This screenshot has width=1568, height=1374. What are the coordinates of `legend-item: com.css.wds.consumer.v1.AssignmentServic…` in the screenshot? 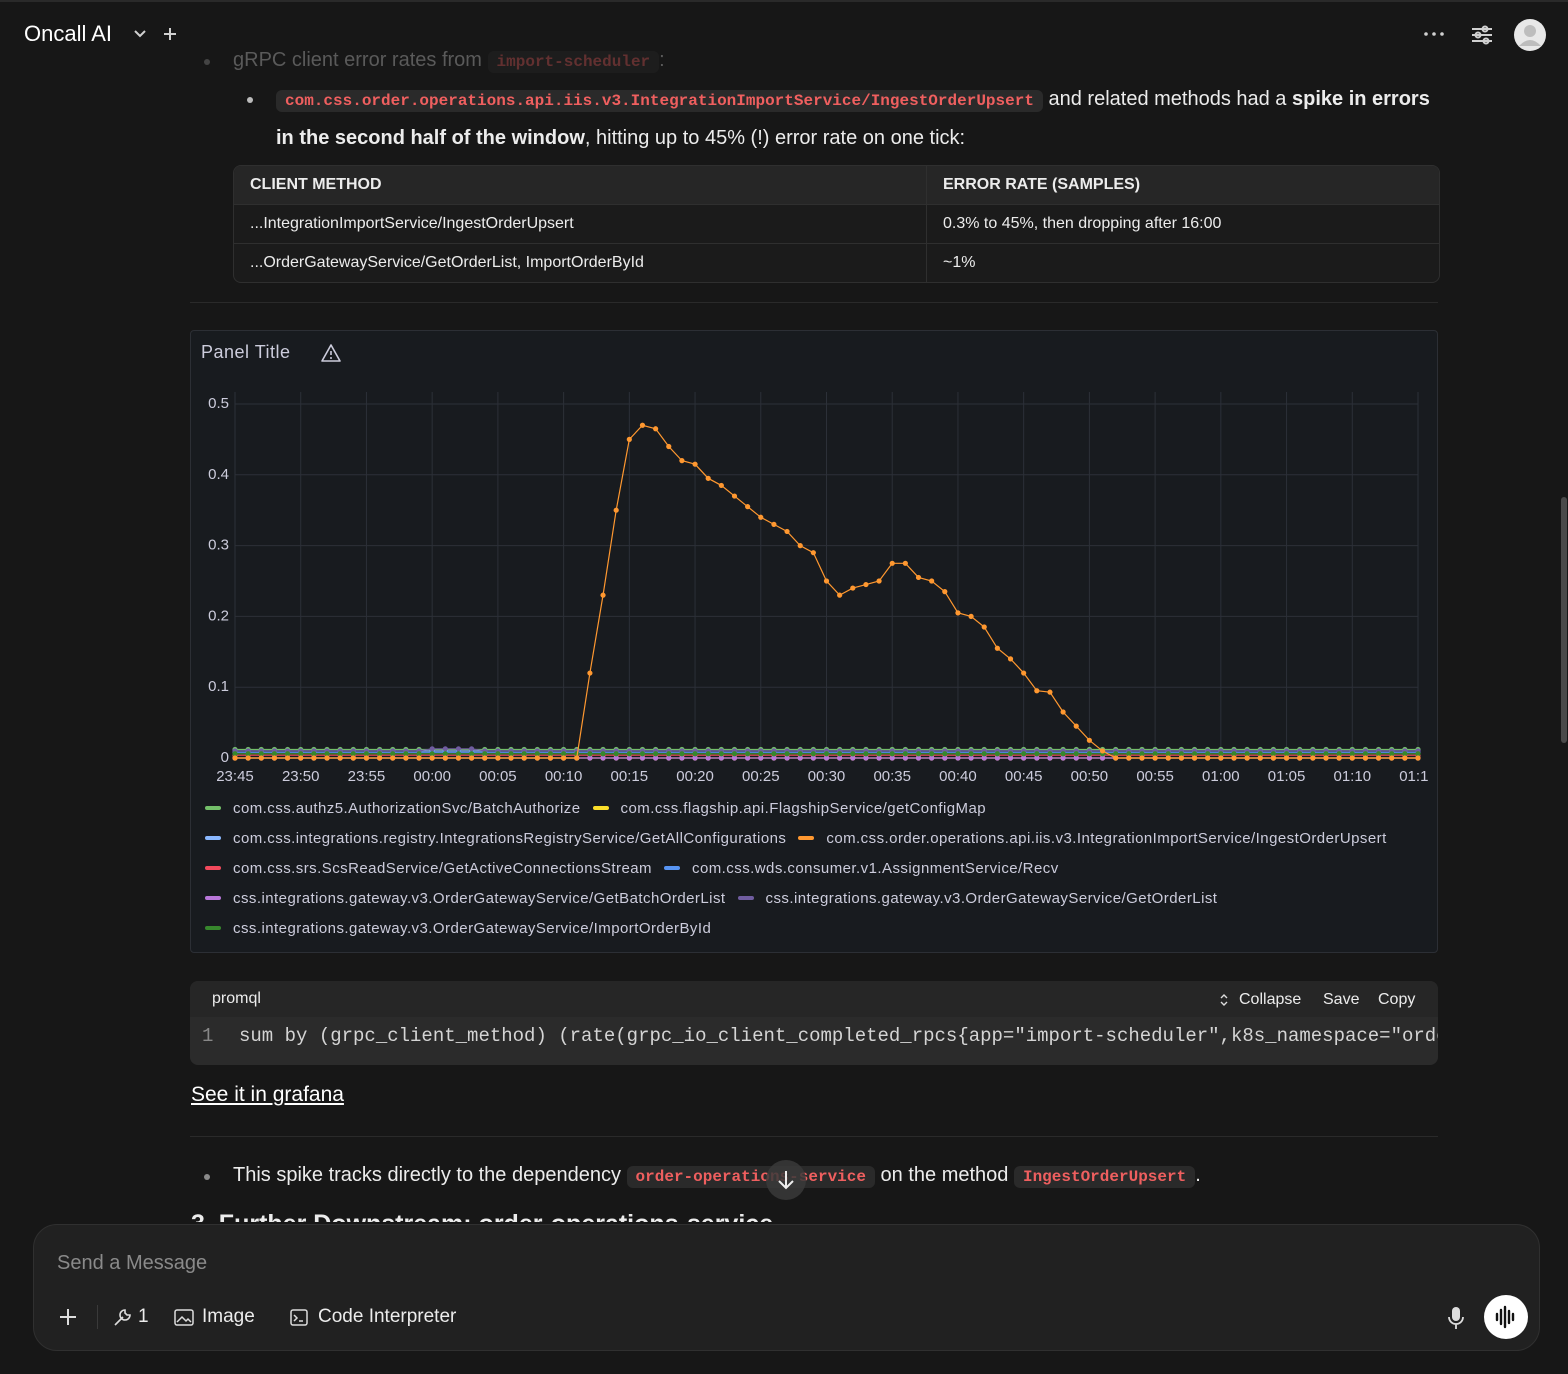 It's located at (861, 868).